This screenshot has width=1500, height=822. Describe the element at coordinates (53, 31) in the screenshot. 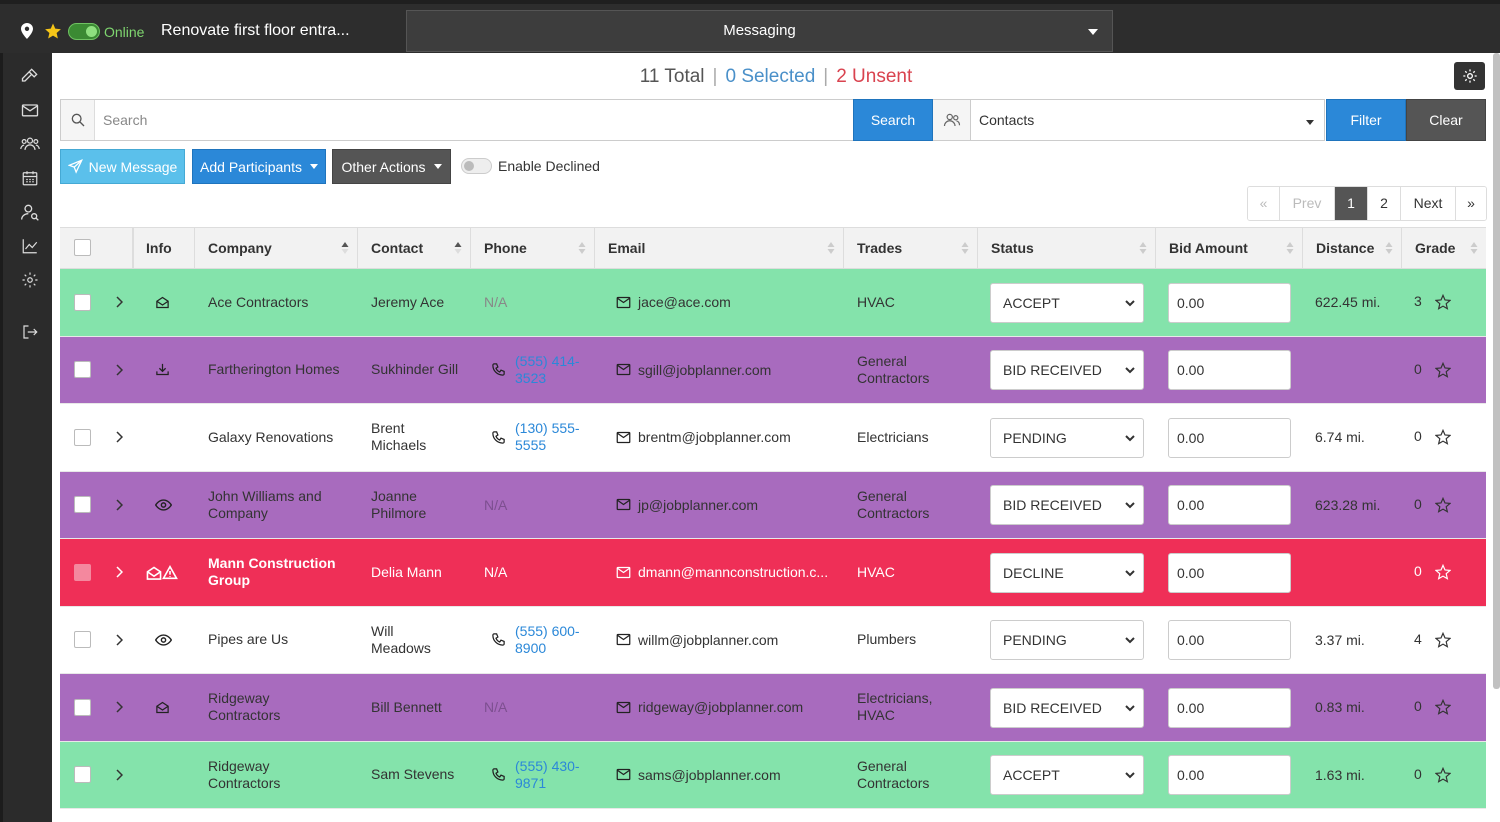

I see `favorite-star-icon` at that location.